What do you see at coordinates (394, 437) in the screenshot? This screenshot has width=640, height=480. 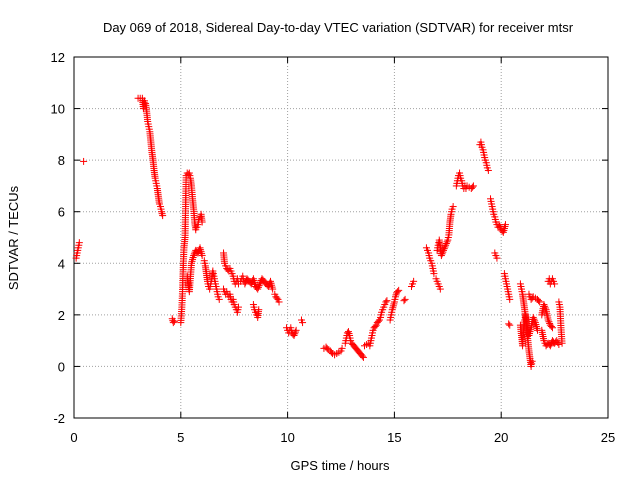 I see `x-tick-label: 15` at bounding box center [394, 437].